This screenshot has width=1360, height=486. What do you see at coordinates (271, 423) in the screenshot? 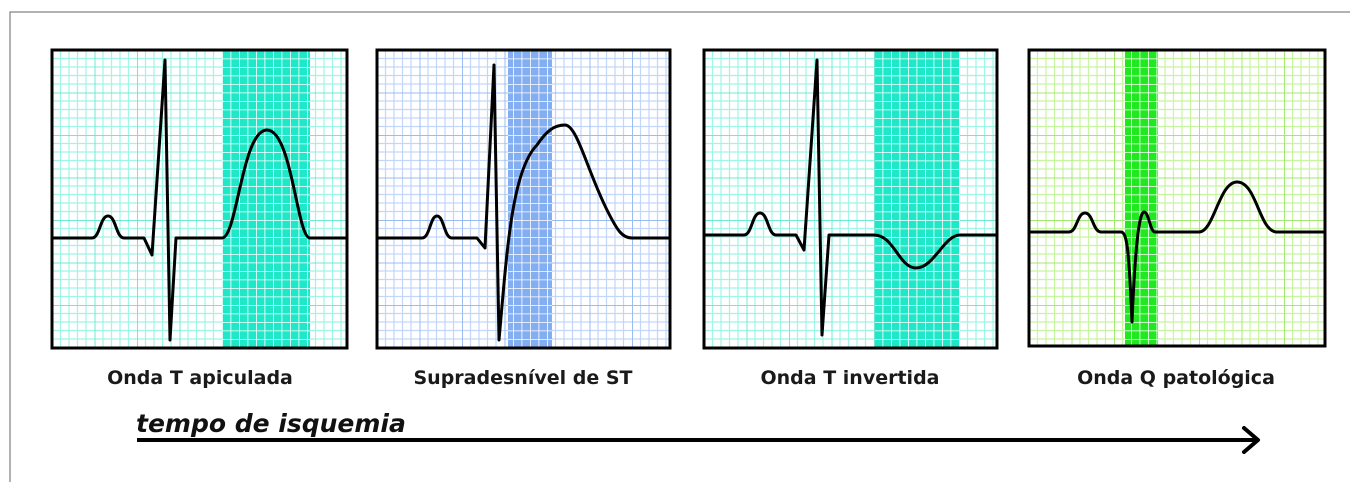
I see `arrow-label: tempo de isquemia` at bounding box center [271, 423].